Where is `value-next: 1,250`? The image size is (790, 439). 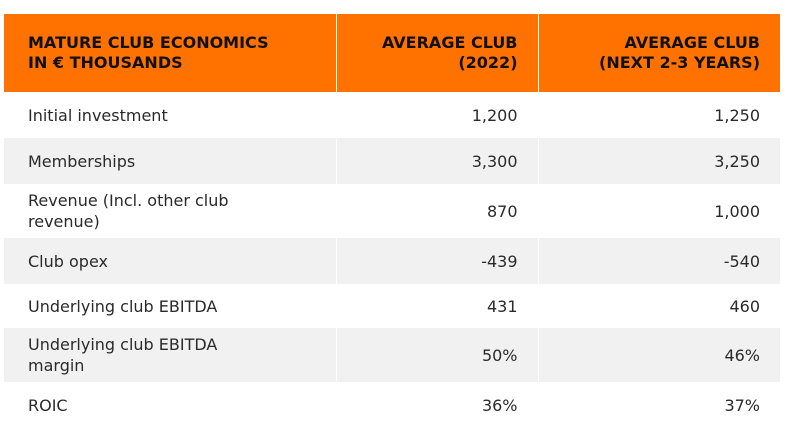
value-next: 1,250 is located at coordinates (658, 115).